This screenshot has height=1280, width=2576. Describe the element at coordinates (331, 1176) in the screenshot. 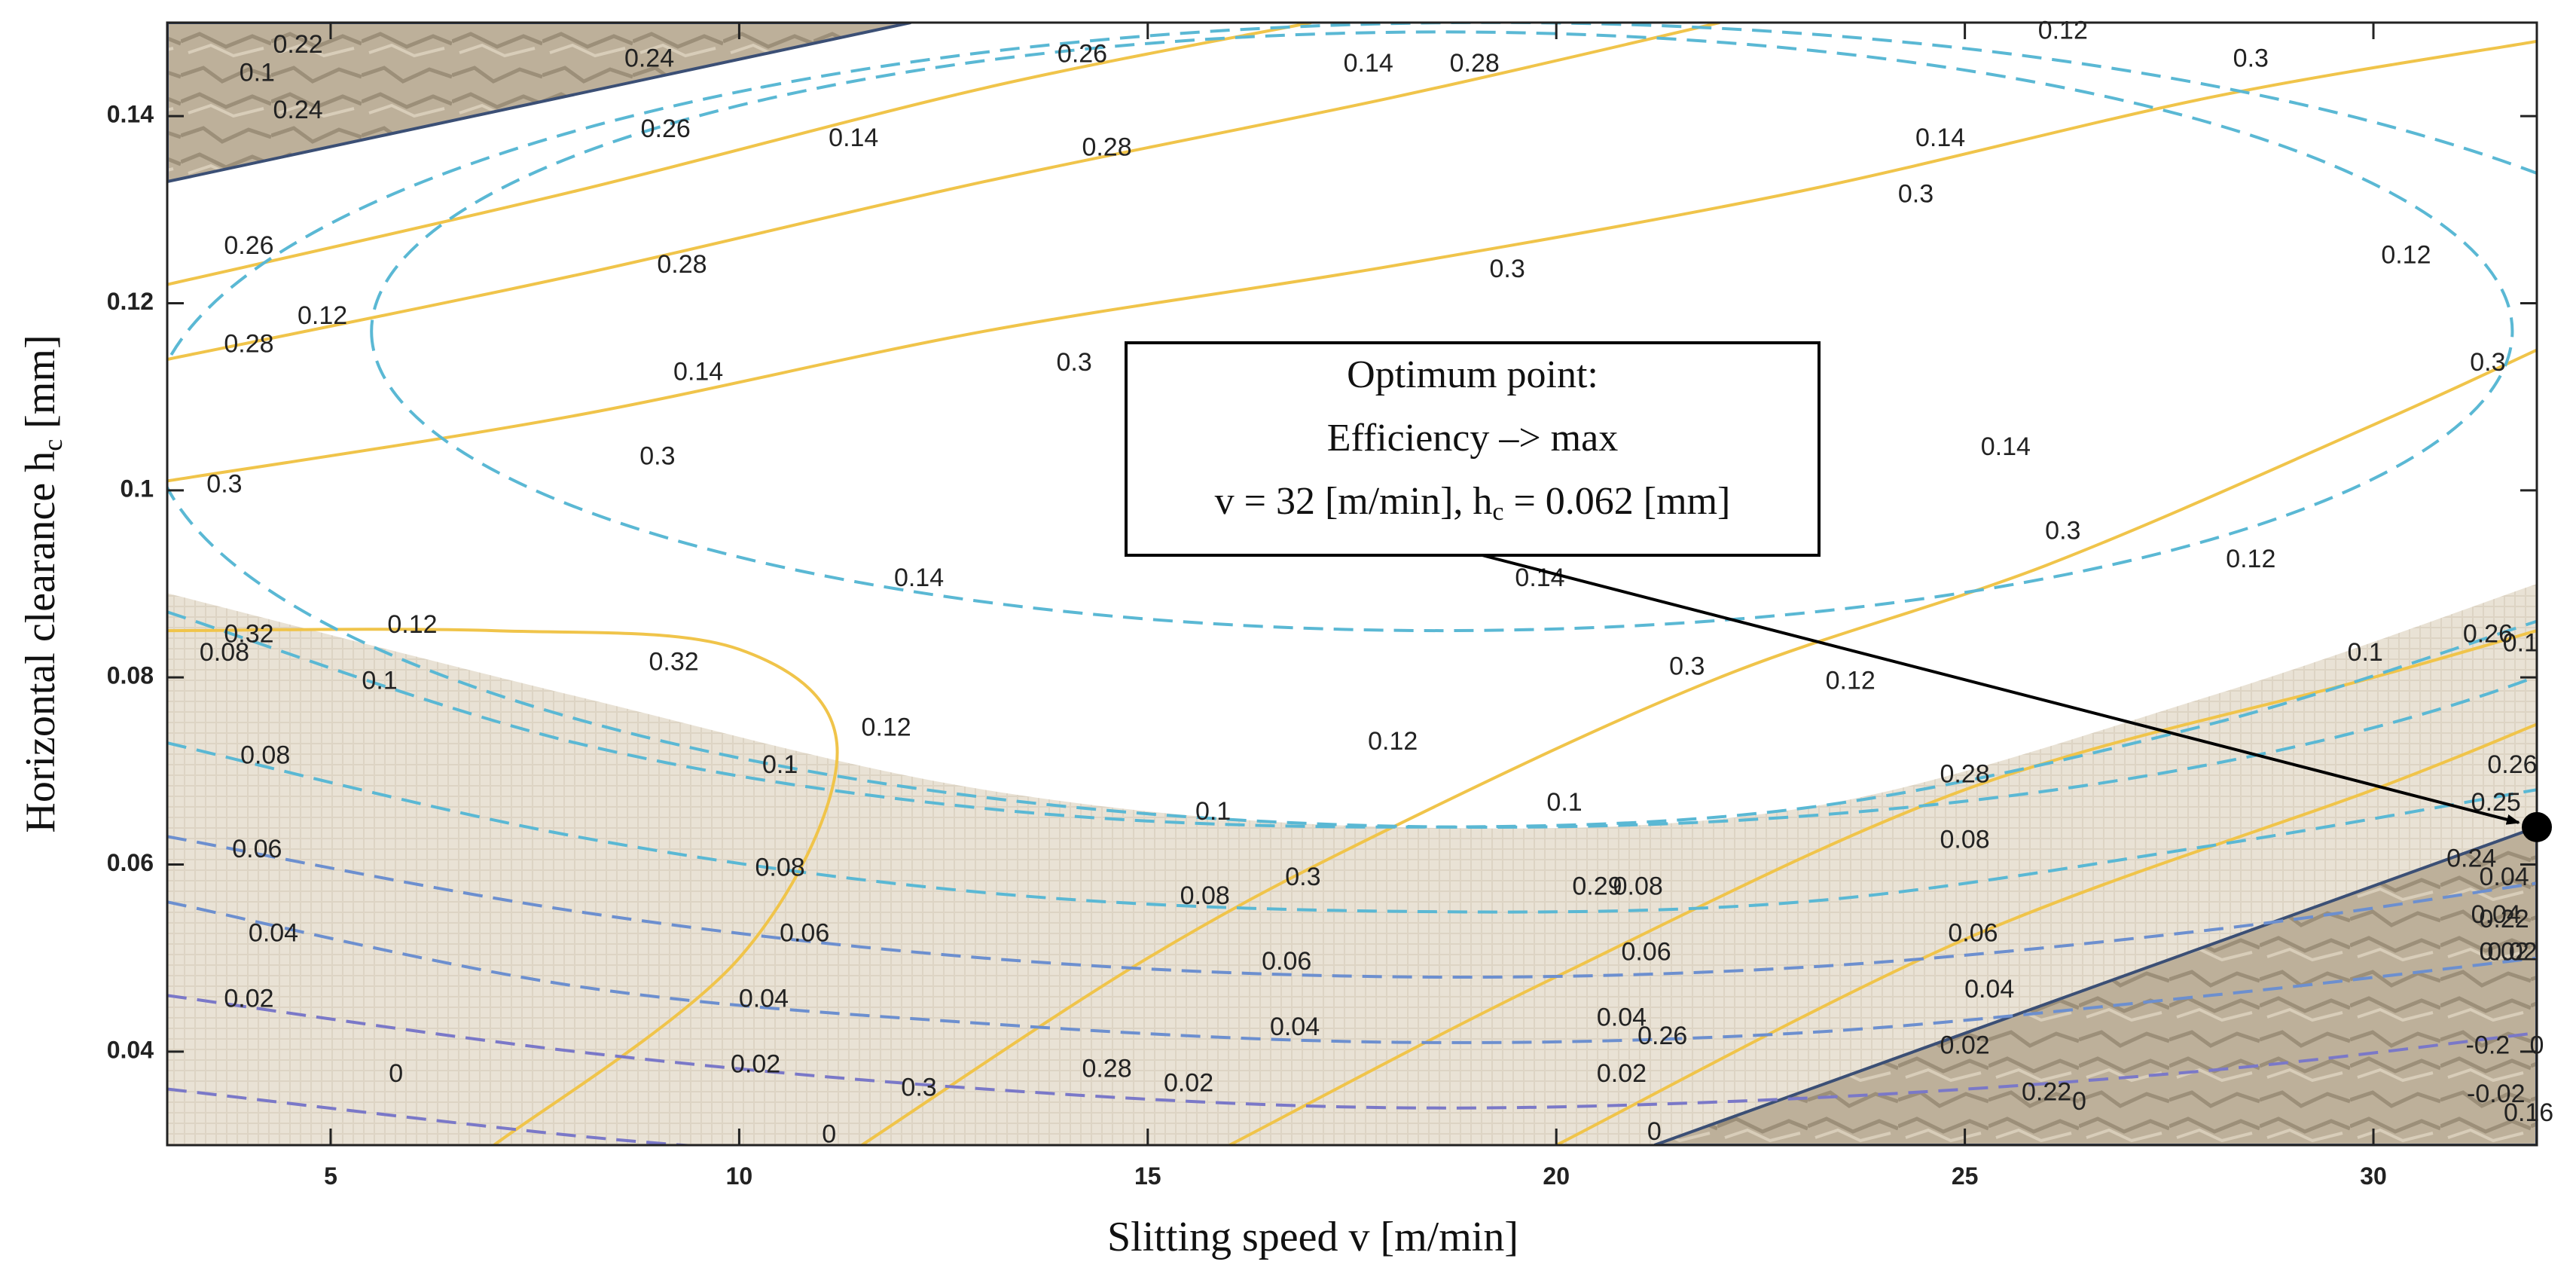

I see `x-tick-label: 5` at that location.